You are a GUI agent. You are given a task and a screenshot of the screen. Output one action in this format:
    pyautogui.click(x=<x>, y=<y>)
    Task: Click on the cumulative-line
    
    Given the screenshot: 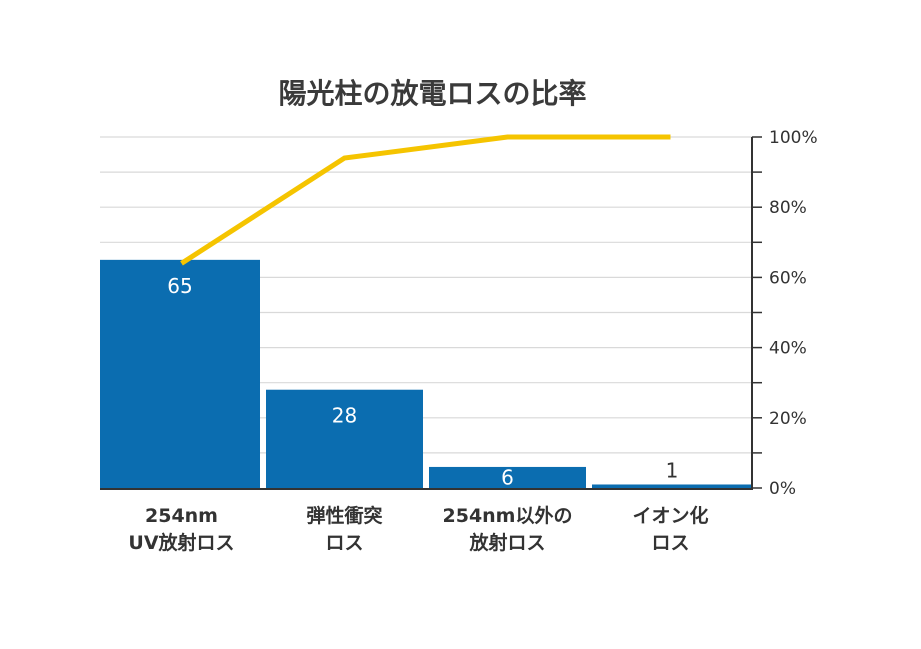 What is the action you would take?
    pyautogui.click(x=425, y=200)
    